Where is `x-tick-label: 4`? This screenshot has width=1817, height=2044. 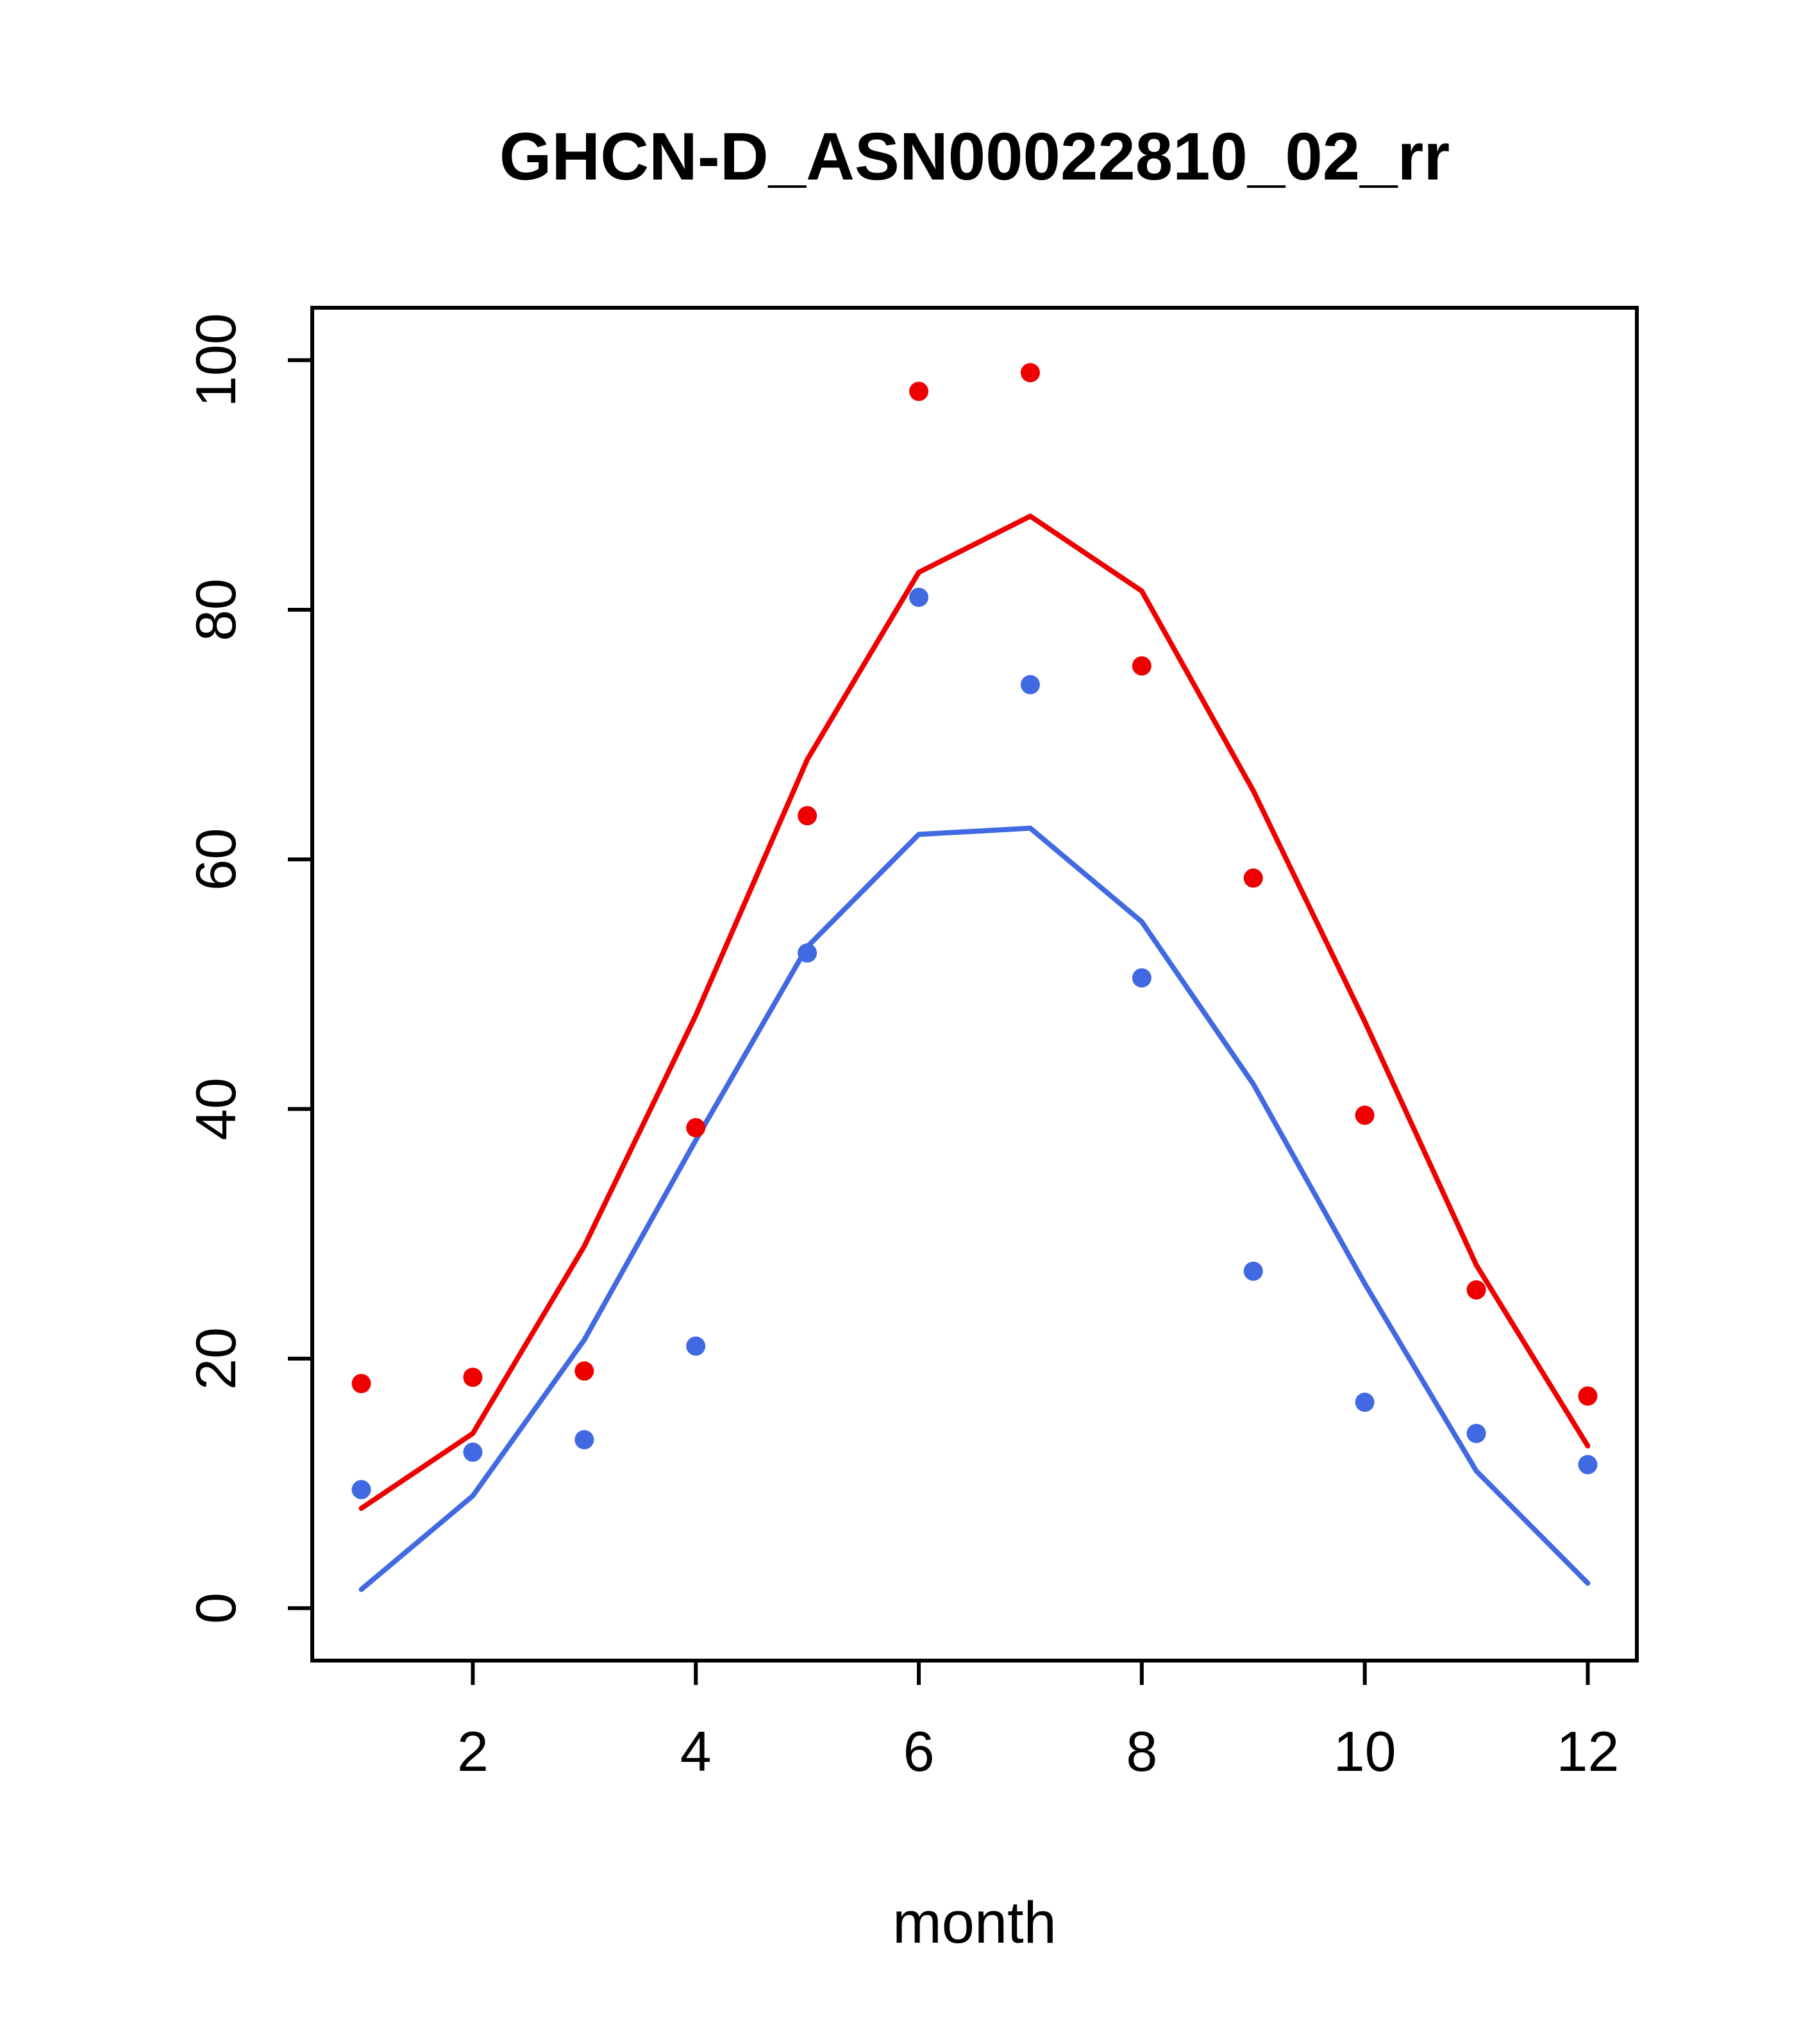
x-tick-label: 4 is located at coordinates (696, 1752).